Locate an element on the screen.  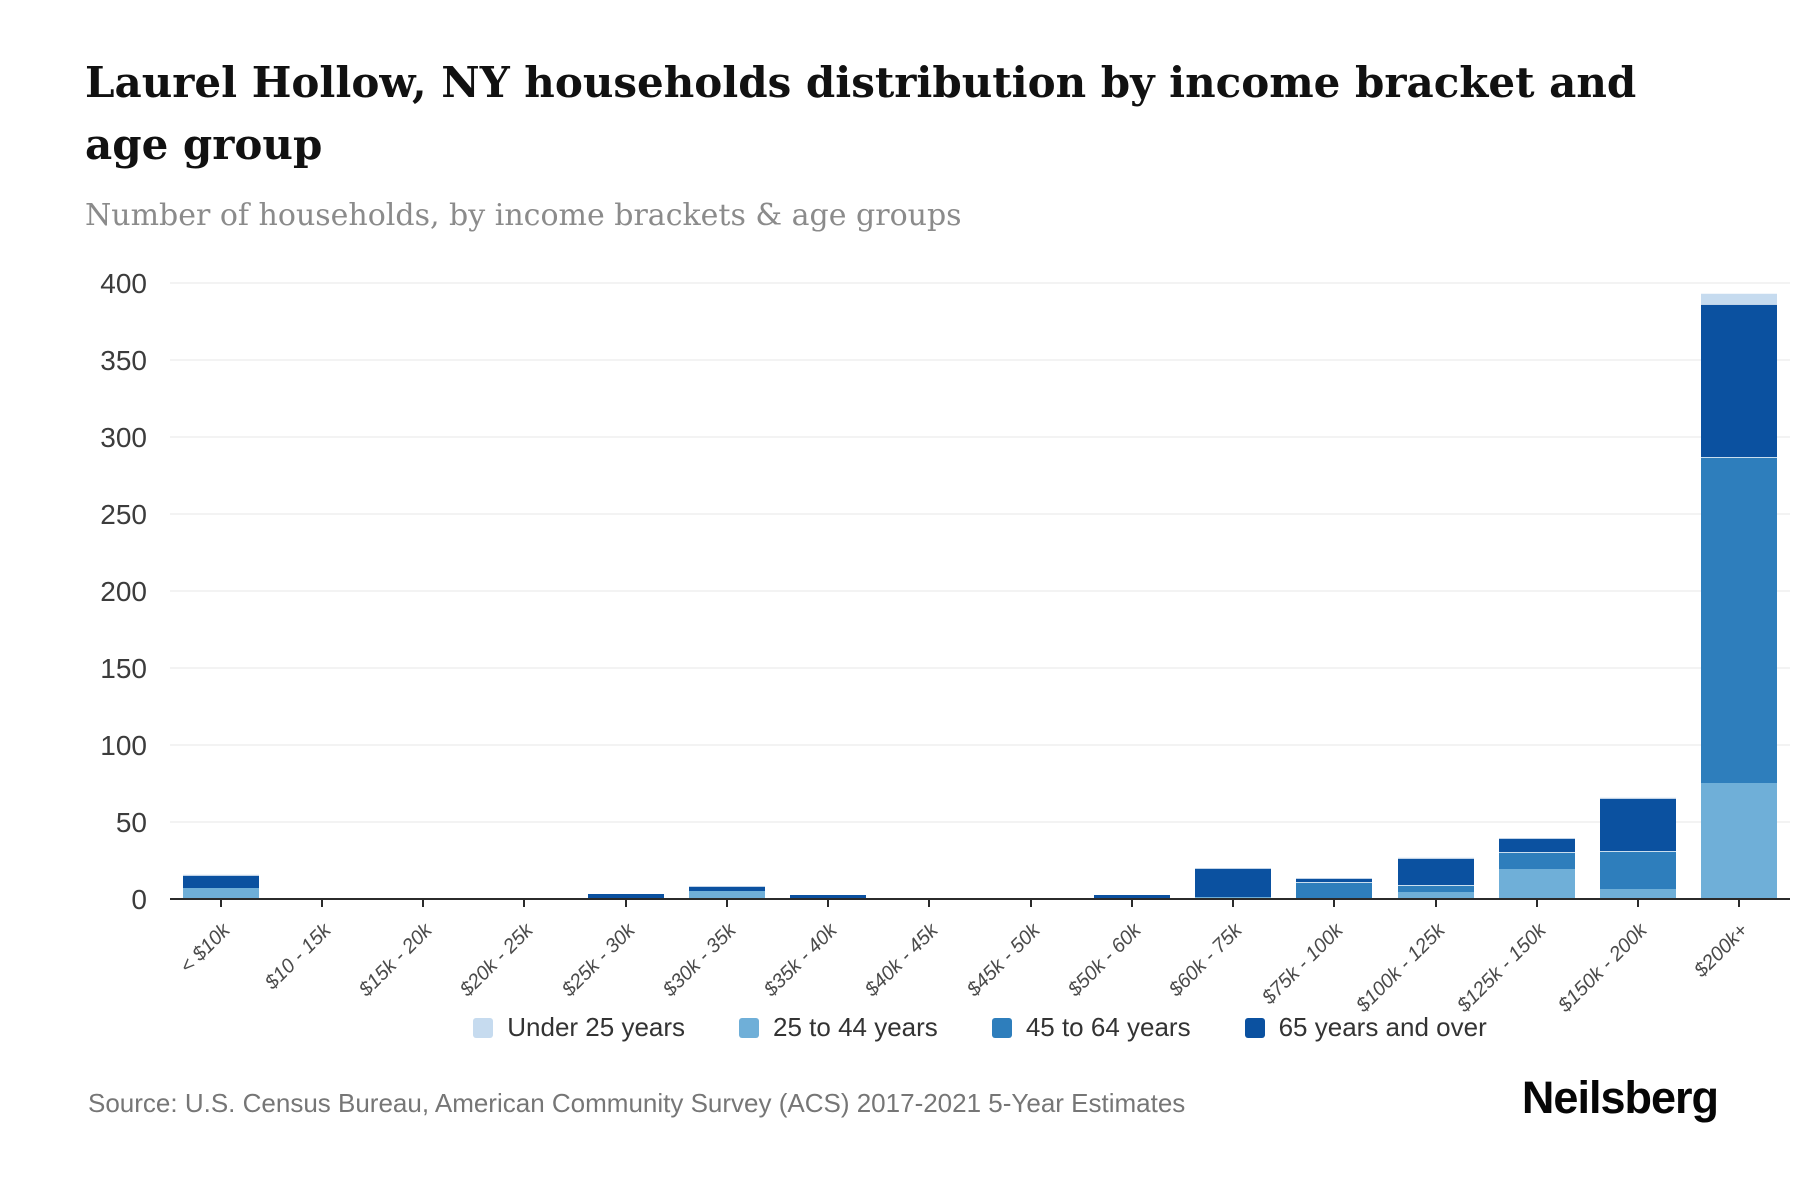
bar-100k-125k is located at coordinates (1435, 878).